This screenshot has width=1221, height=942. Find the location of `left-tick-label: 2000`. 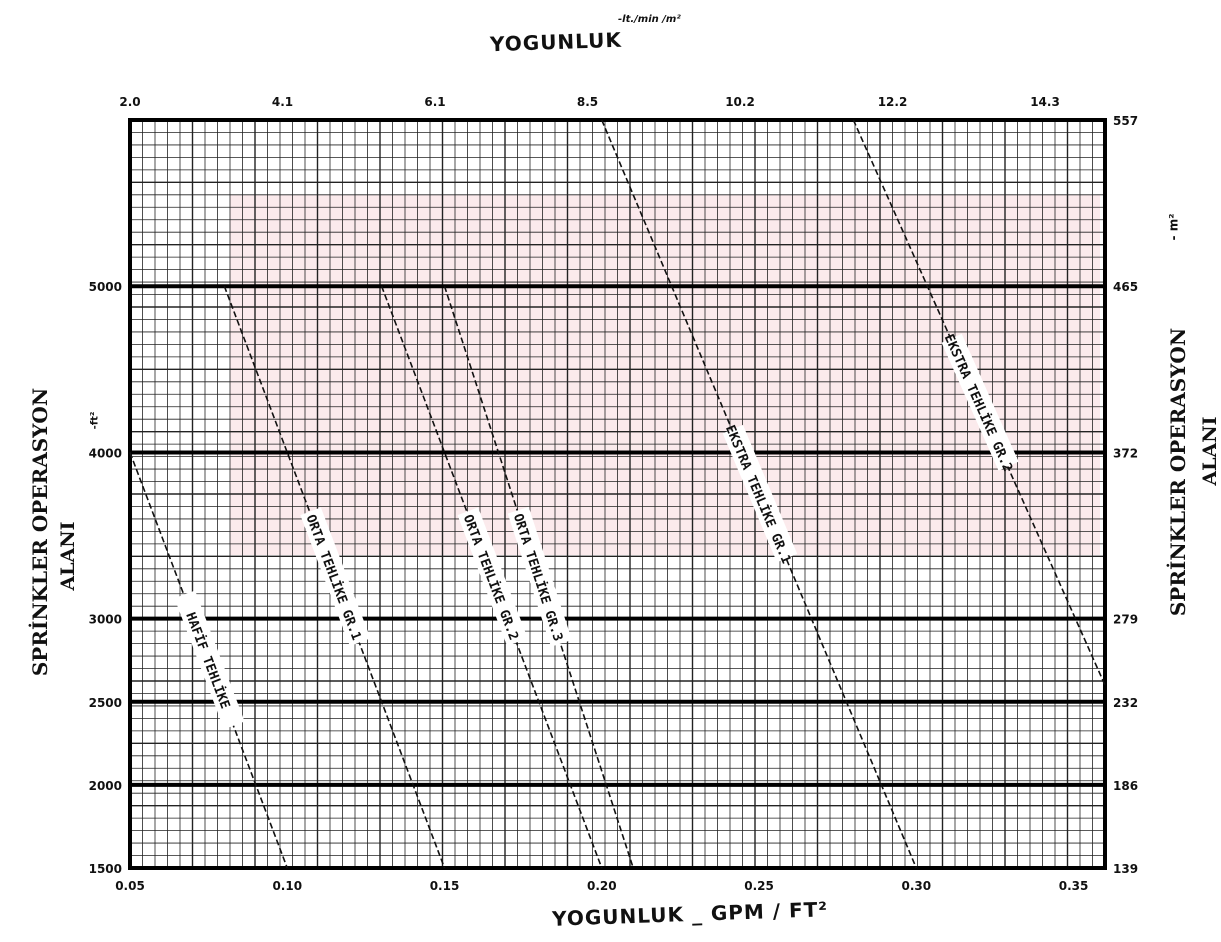

left-tick-label: 2000 is located at coordinates (105, 786).